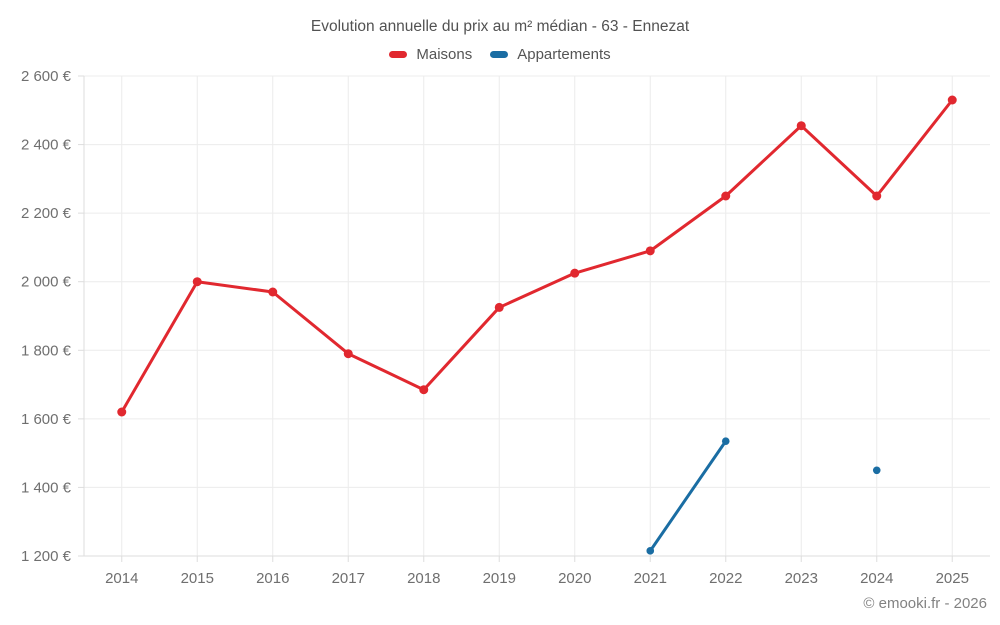 The image size is (1000, 625). What do you see at coordinates (650, 551) in the screenshot?
I see `data-point-appartements-2021` at bounding box center [650, 551].